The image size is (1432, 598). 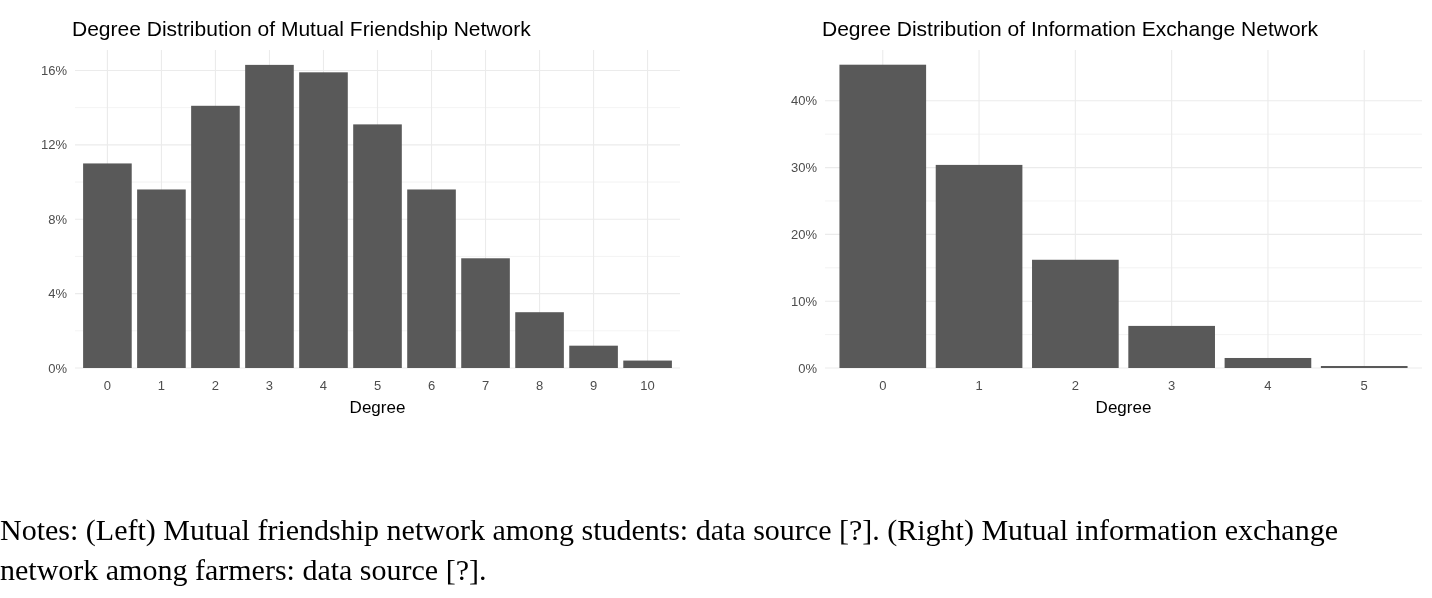 What do you see at coordinates (804, 168) in the screenshot?
I see `y-tick-label: 30%` at bounding box center [804, 168].